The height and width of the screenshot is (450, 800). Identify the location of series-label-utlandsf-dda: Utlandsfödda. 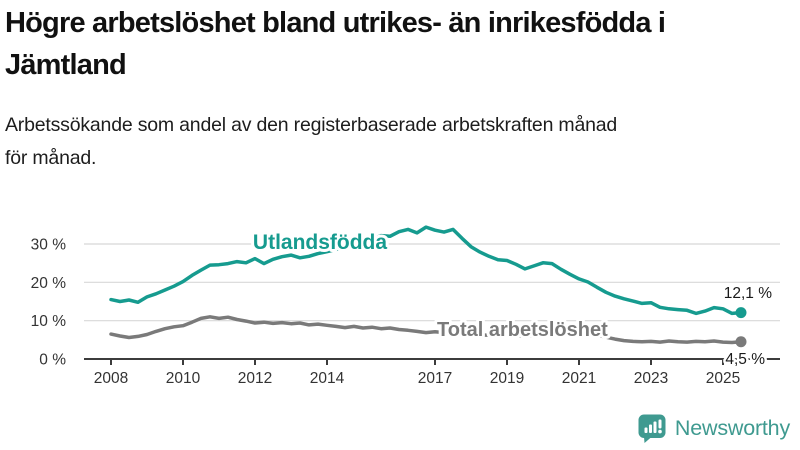
(320, 242).